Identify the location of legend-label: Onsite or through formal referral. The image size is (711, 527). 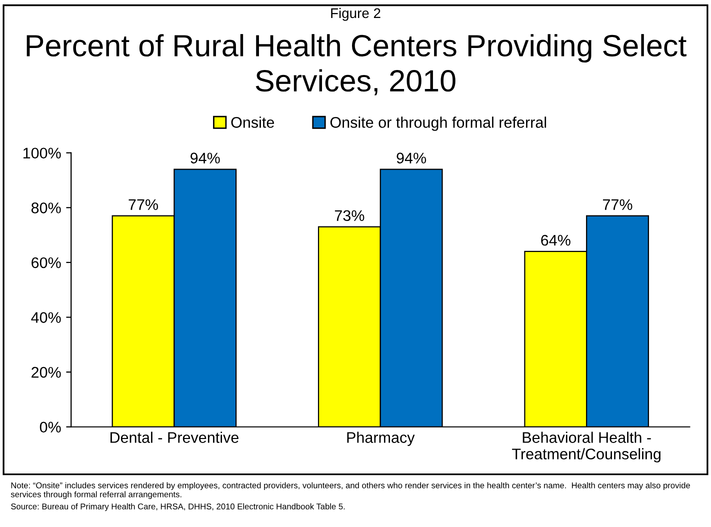
(438, 123).